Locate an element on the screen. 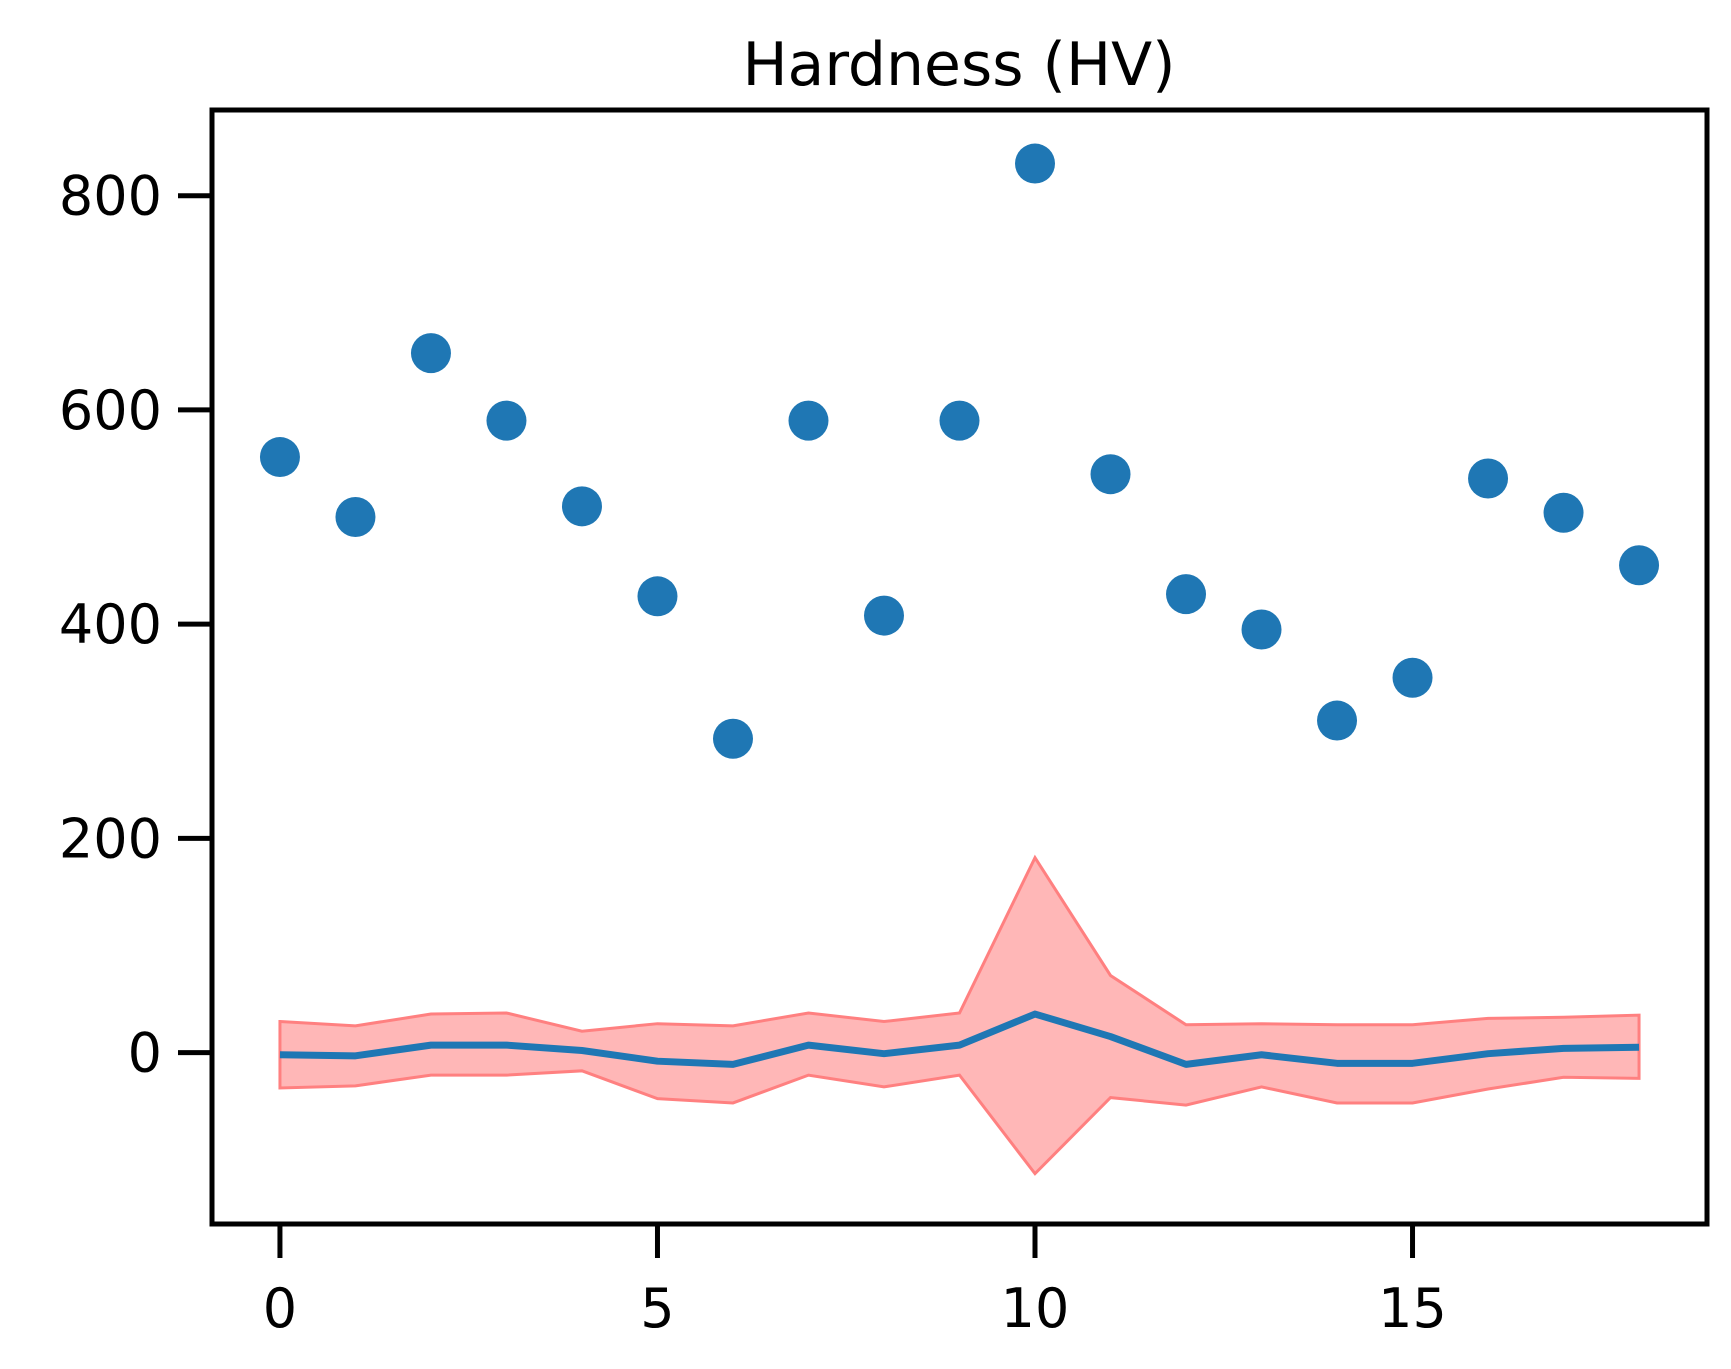 Image resolution: width=1731 pixels, height=1369 pixels. y-tick-label: 0 is located at coordinates (145, 1053).